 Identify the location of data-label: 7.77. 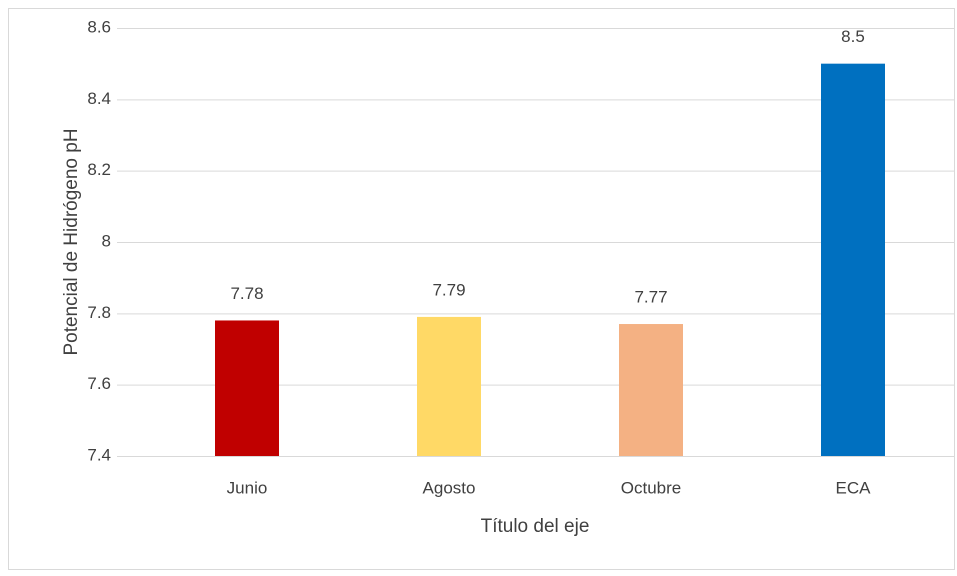
(650, 297).